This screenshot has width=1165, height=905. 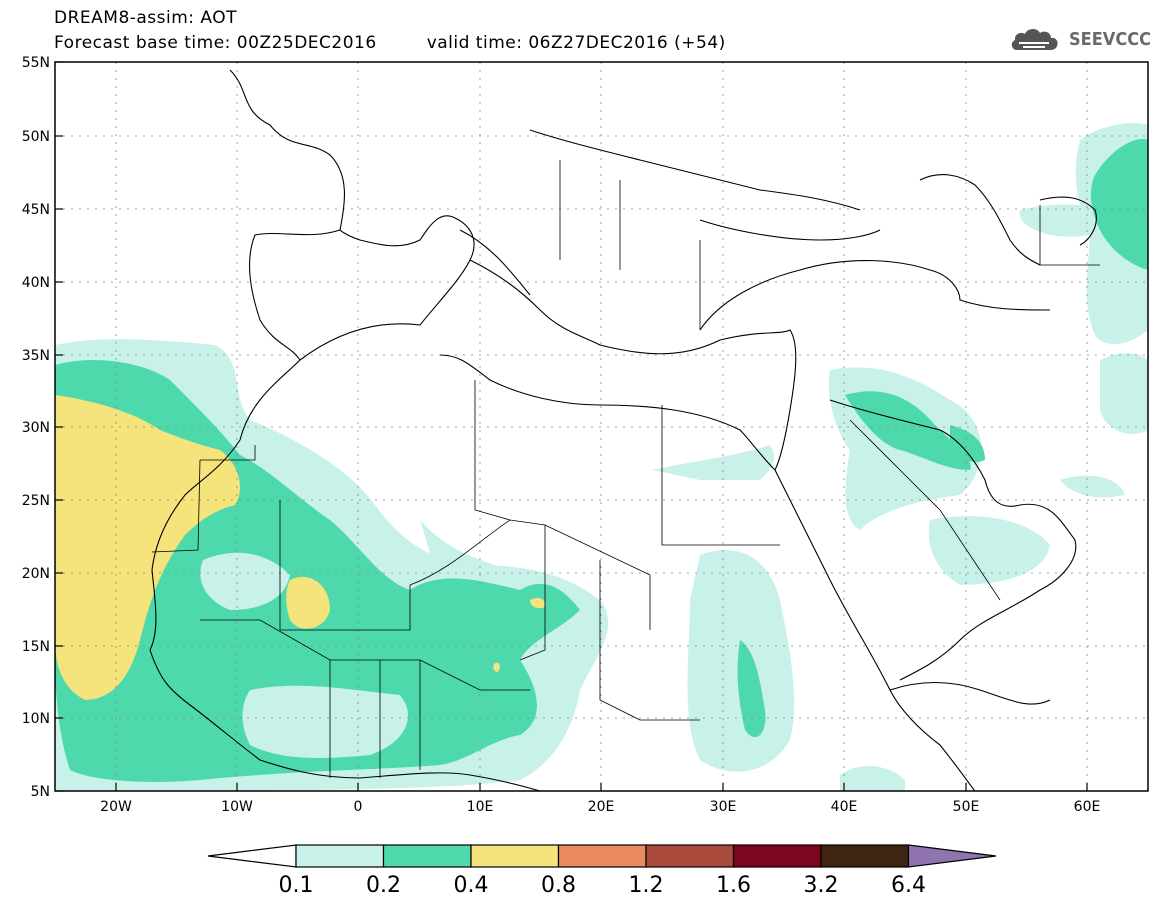 I want to click on lon-label: 50E, so click(x=966, y=807).